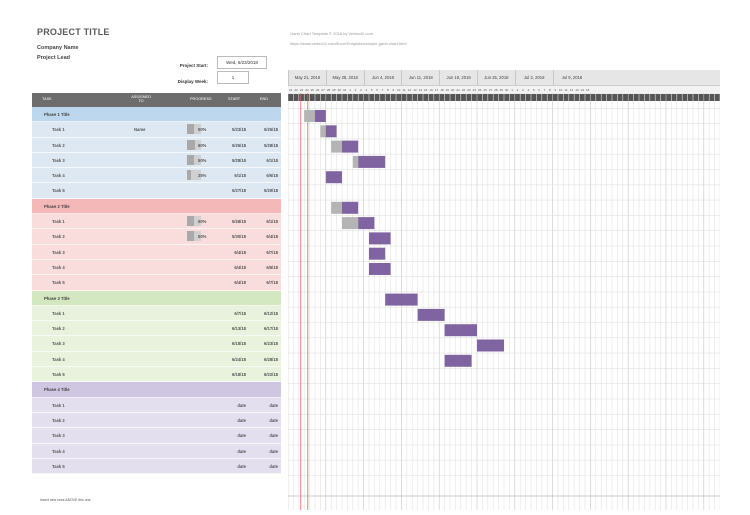 The height and width of the screenshot is (515, 750). Describe the element at coordinates (156, 420) in the screenshot. I see `task-row: Task 2 date date` at that location.